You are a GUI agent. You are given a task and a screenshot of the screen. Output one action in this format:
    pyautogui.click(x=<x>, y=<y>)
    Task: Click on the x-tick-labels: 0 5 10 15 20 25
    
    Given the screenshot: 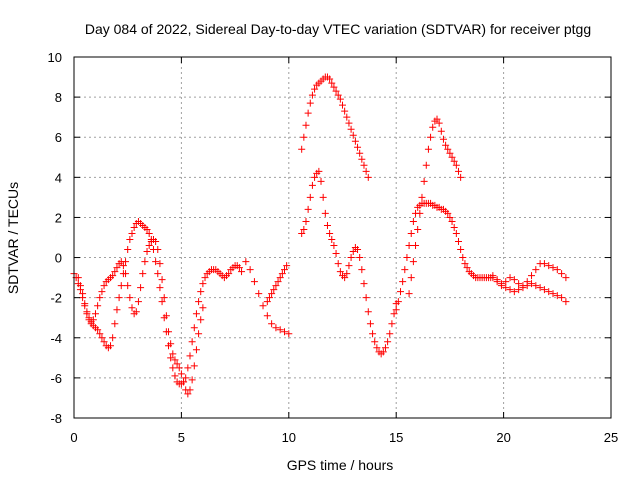 What is the action you would take?
    pyautogui.click(x=344, y=437)
    